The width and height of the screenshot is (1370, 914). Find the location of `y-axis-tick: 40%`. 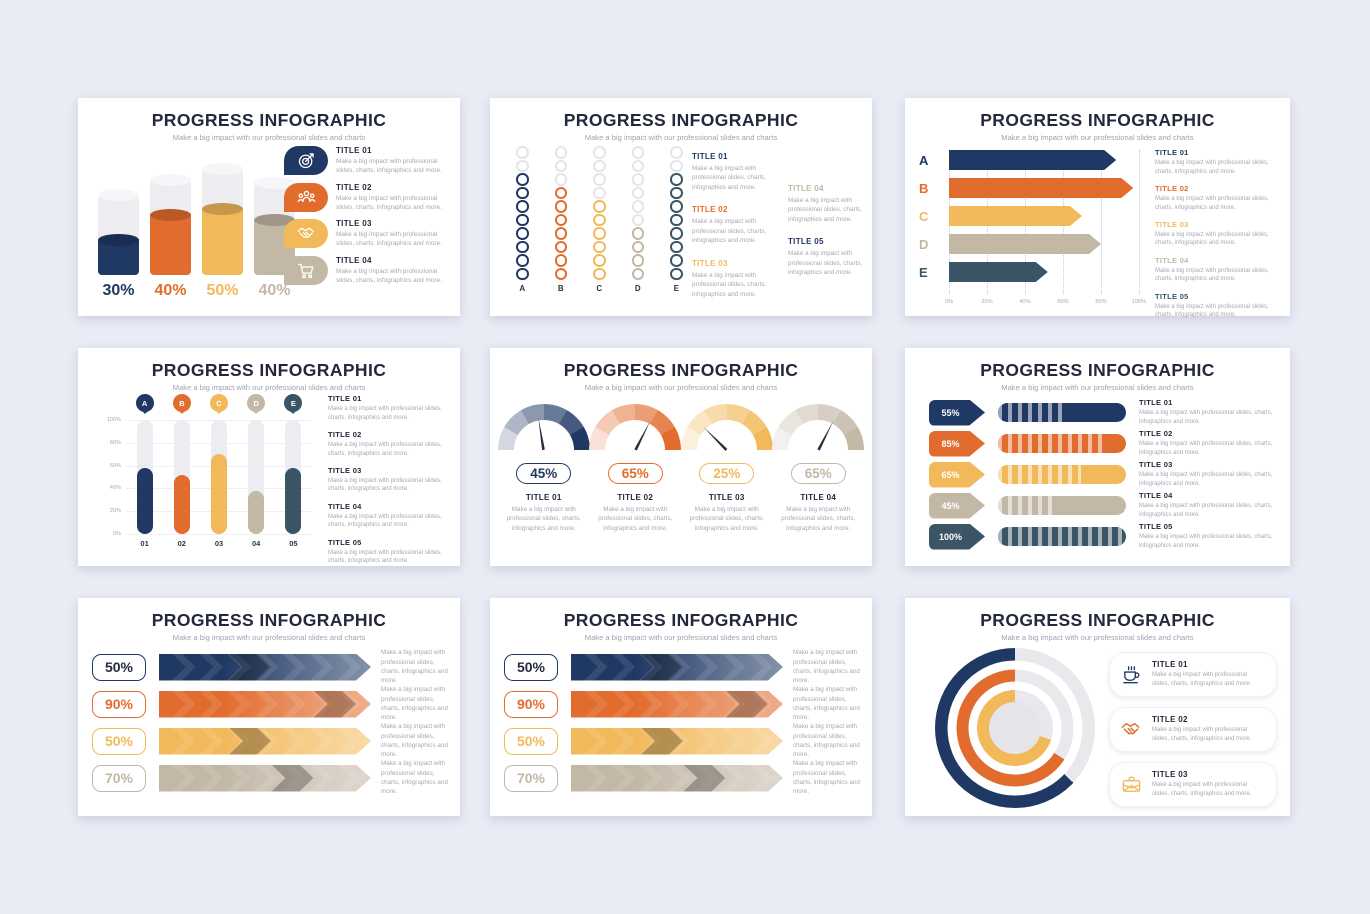

y-axis-tick: 40% is located at coordinates (115, 488).